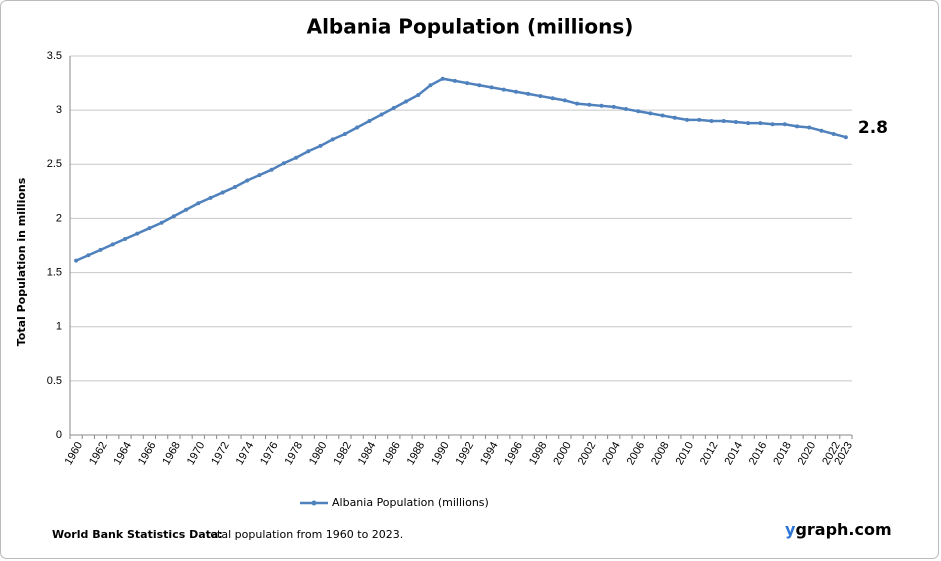 The image size is (941, 561). What do you see at coordinates (54, 164) in the screenshot?
I see `y-tick-label: 2.5` at bounding box center [54, 164].